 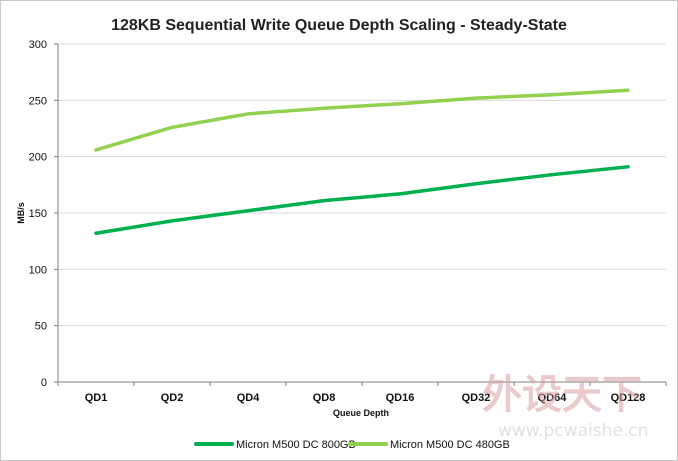 What do you see at coordinates (324, 398) in the screenshot?
I see `x-tick-label: QD8` at bounding box center [324, 398].